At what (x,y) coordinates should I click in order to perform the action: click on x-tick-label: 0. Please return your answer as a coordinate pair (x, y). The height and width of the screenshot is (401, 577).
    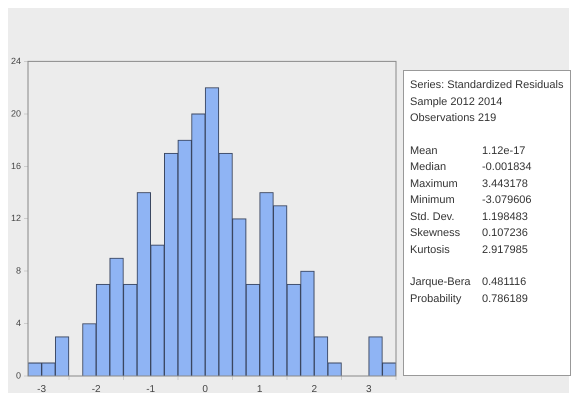
    Looking at the image, I should click on (205, 389).